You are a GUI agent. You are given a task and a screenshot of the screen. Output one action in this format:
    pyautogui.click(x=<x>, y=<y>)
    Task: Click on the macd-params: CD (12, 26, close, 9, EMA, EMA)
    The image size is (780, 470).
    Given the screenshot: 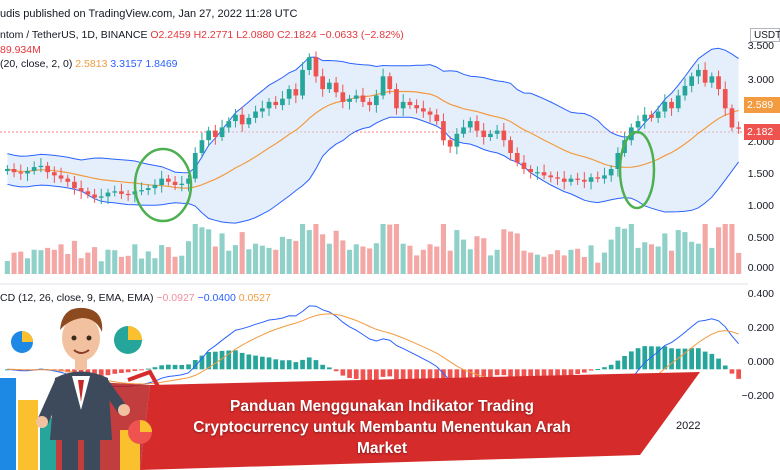 What is the action you would take?
    pyautogui.click(x=77, y=298)
    